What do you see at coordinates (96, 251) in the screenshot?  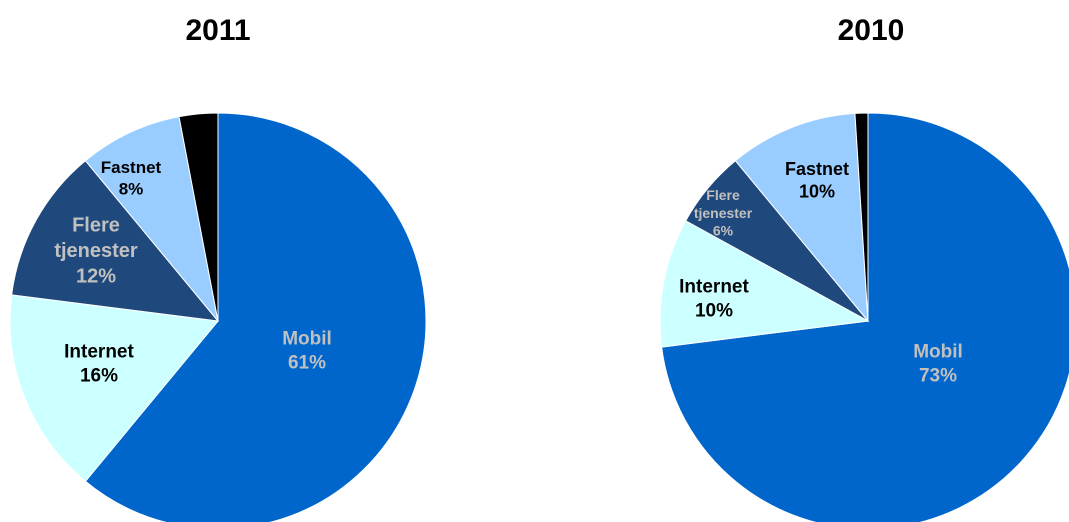 I see `label-2011-flere-tjenester: Flere tjenester 12%` at bounding box center [96, 251].